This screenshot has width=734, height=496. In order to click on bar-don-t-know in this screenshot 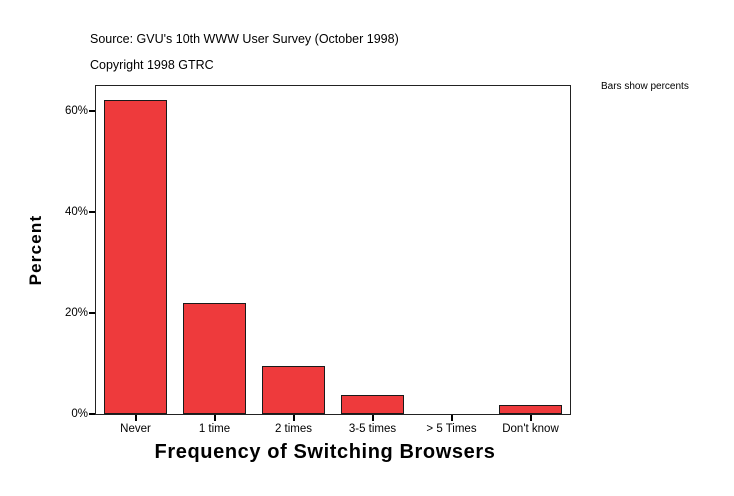, I will do `click(530, 409)`.